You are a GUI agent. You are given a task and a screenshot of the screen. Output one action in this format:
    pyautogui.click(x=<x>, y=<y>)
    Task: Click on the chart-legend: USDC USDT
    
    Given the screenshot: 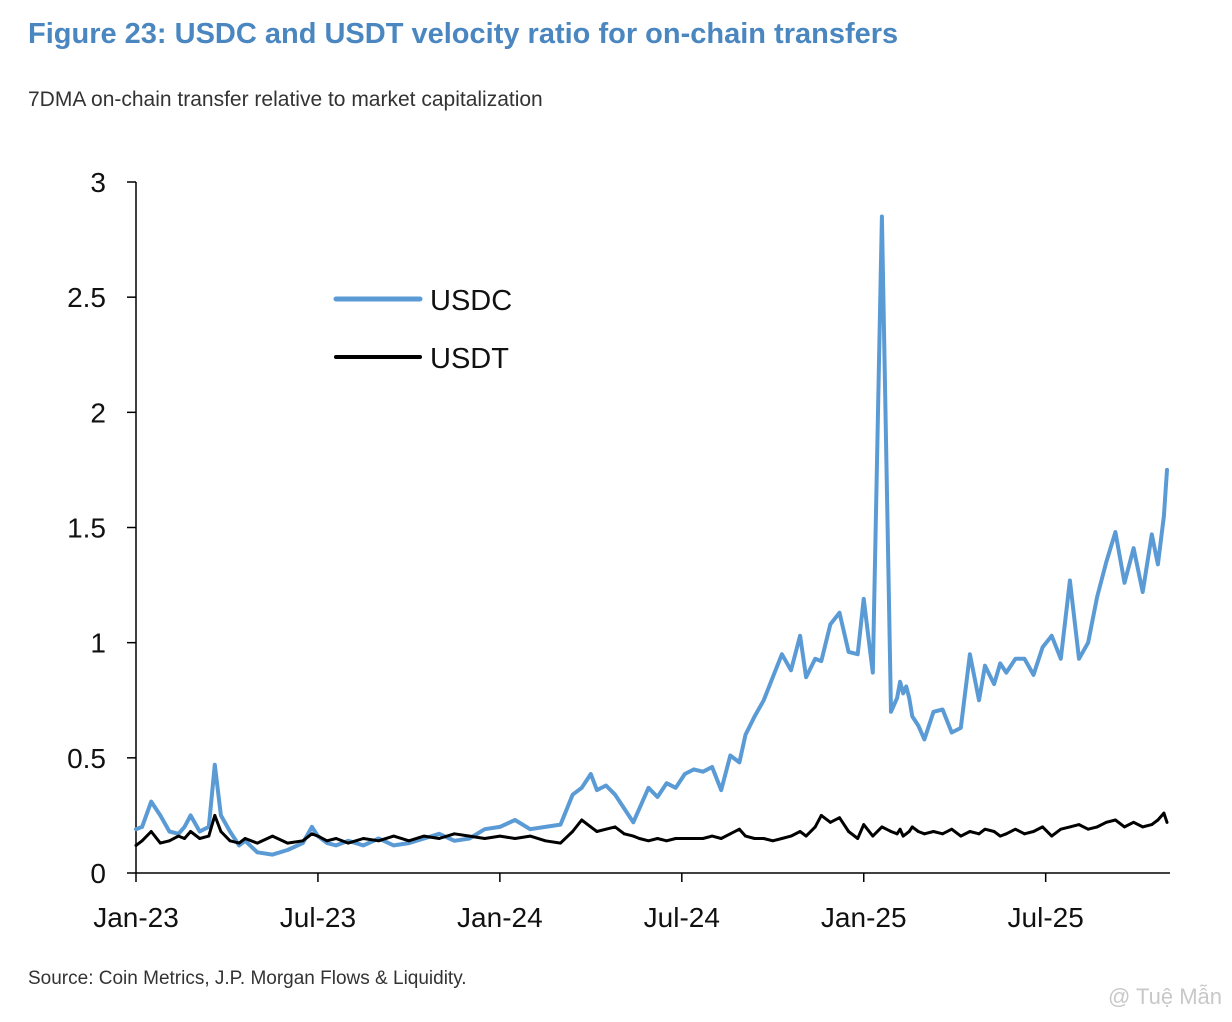 What is the action you would take?
    pyautogui.click(x=422, y=330)
    